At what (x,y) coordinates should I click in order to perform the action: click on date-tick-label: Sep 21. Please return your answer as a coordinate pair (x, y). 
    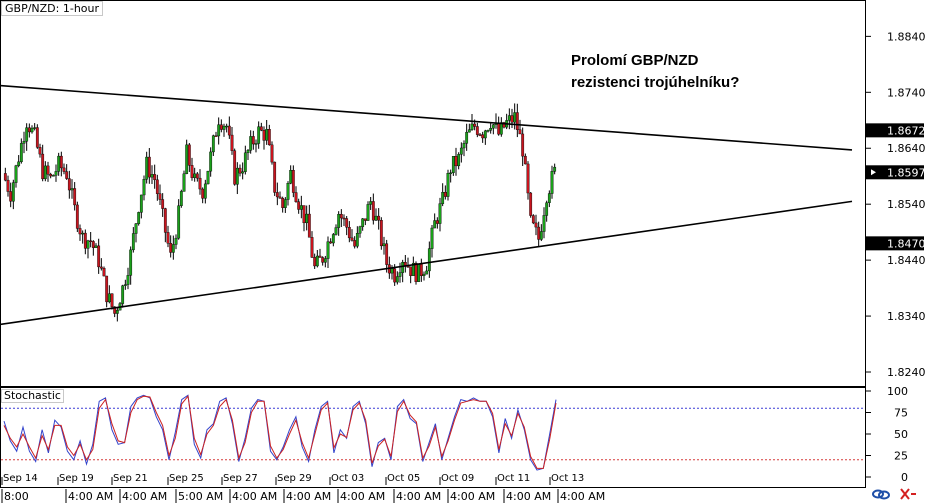
    Looking at the image, I should click on (130, 478).